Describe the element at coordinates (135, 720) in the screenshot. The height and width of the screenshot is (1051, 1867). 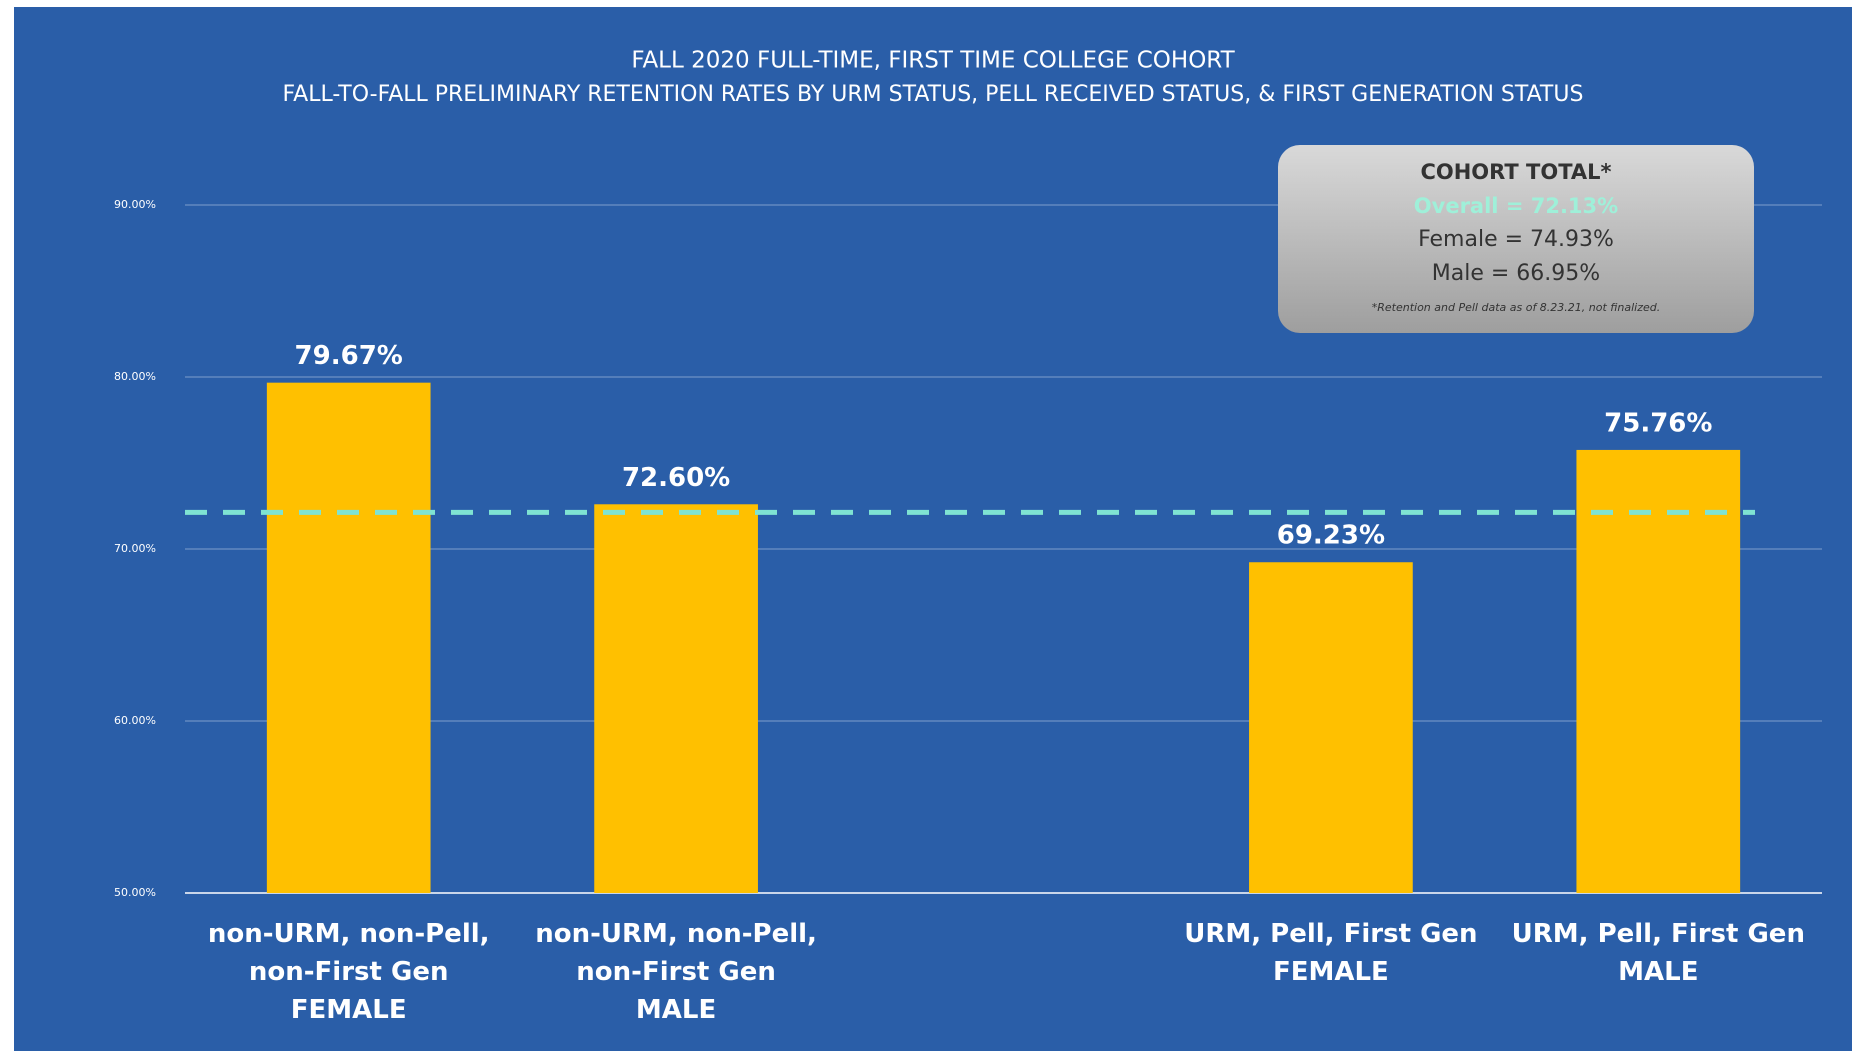
I see `y-tick-label: 60.00%` at that location.